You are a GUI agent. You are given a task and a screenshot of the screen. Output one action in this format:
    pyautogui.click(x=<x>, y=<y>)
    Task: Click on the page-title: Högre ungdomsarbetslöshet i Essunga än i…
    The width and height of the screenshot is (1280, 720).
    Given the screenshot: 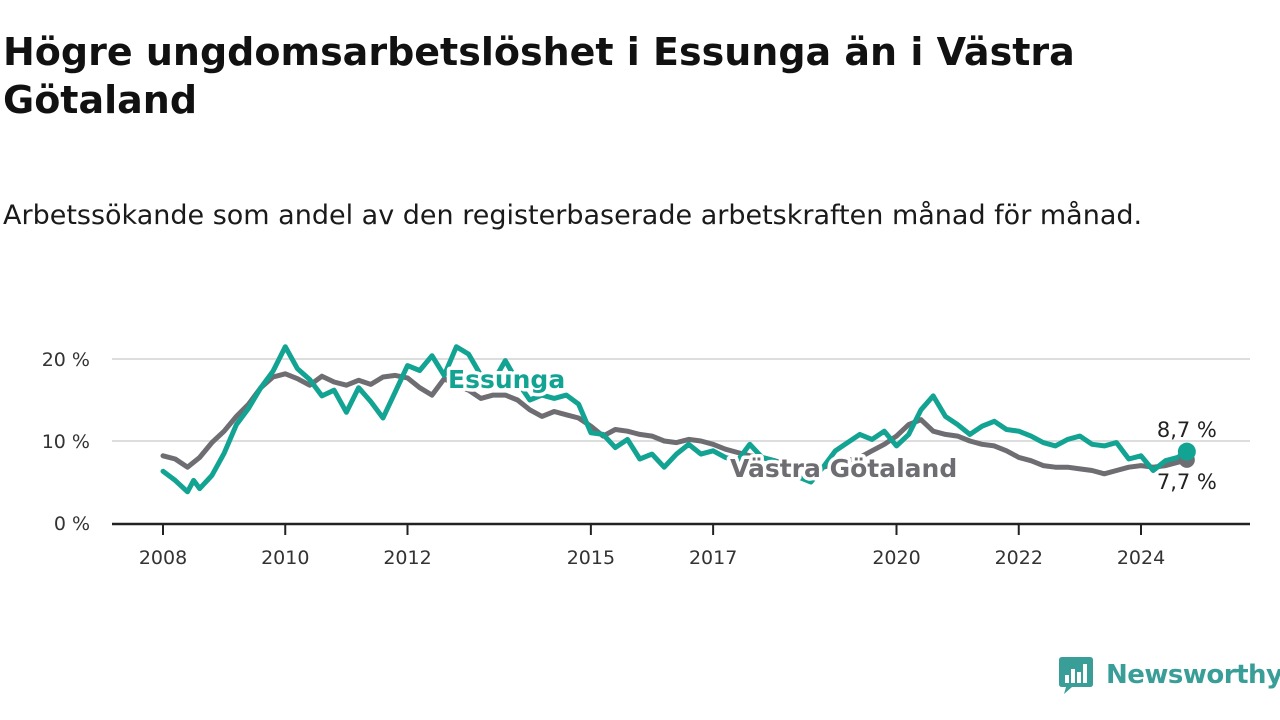 What is the action you would take?
    pyautogui.click(x=539, y=76)
    